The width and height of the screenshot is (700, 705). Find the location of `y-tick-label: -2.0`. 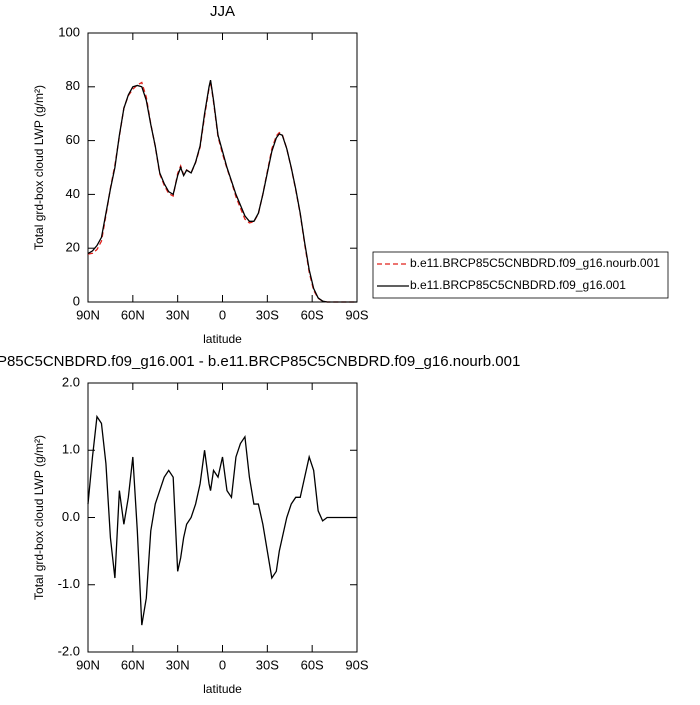

y-tick-label: -2.0 is located at coordinates (69, 650).